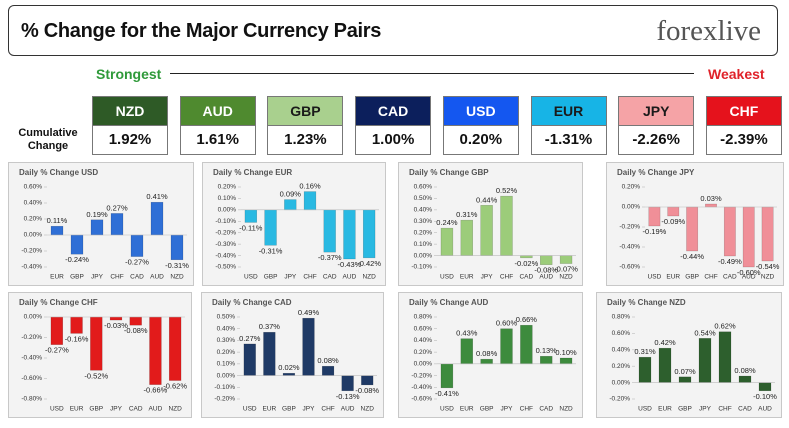 Image resolution: width=789 pixels, height=428 pixels. I want to click on value-label: 0.52%, so click(507, 190).